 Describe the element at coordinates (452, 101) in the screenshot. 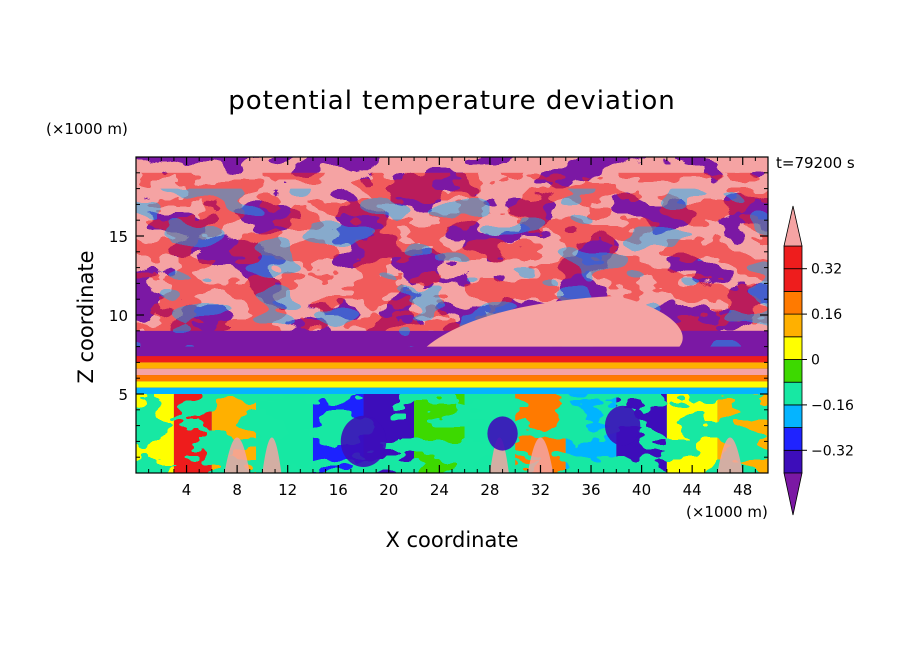

I see `chart-title: potential temperature deviation` at that location.